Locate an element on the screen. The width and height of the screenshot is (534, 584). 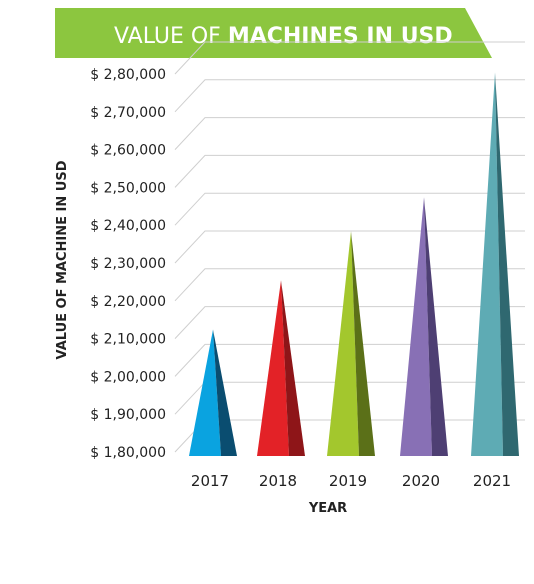
y-tick-label: $ 2,60,000 is located at coordinates (128, 151).